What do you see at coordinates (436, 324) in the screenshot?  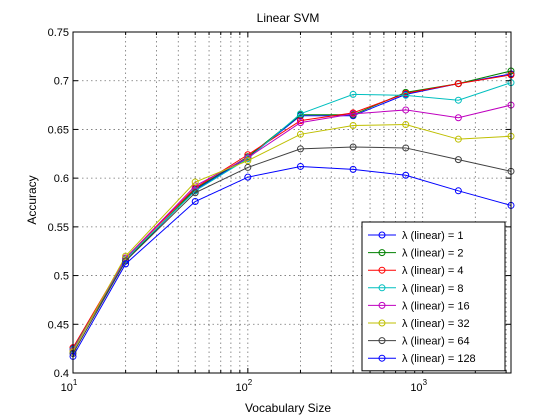 I see `legend-label: λ (linear) = 32` at bounding box center [436, 324].